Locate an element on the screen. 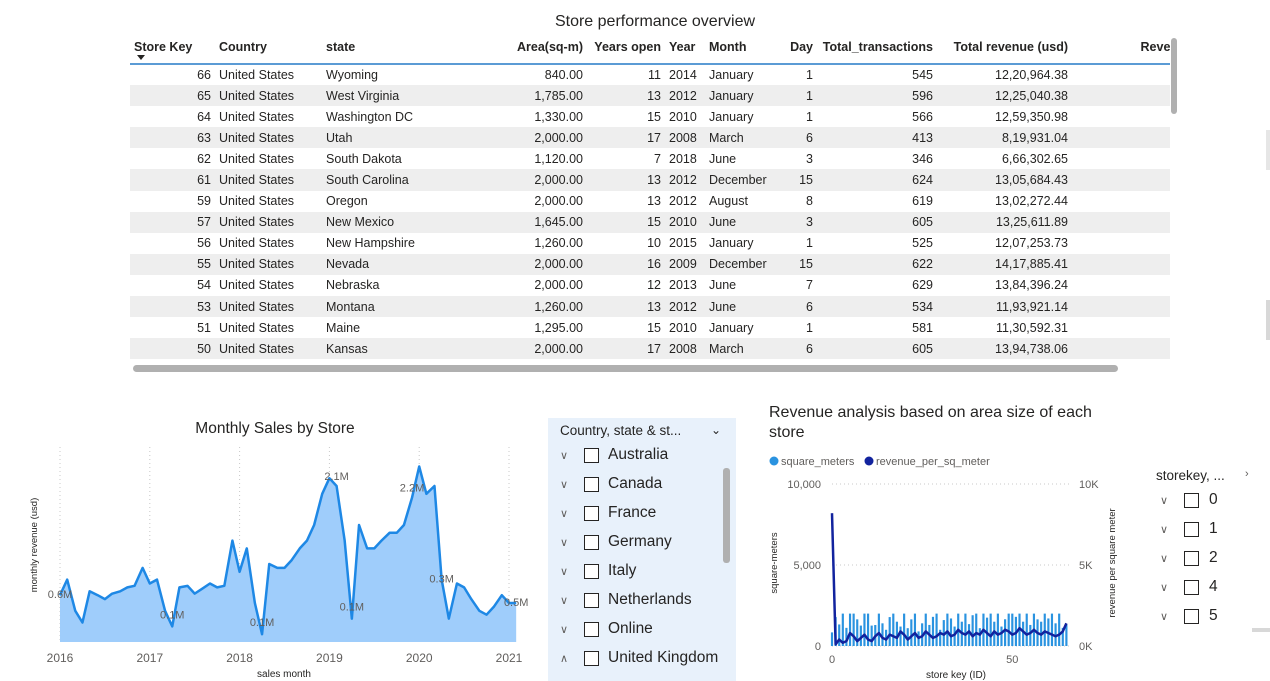 Image resolution: width=1270 pixels, height=681 pixels. sort-descending-icon is located at coordinates (141, 57).